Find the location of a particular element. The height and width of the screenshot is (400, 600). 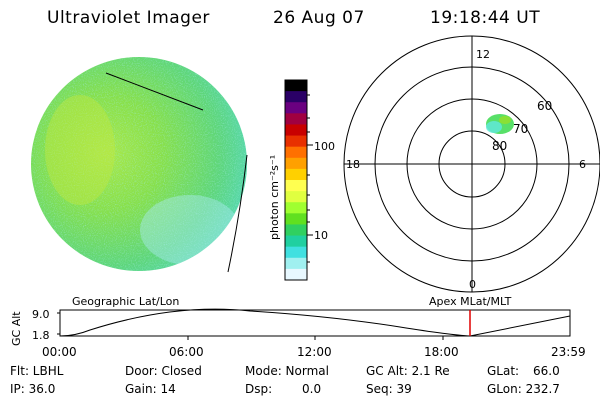

gc-alt-value: GC Alt: 2.1 Re is located at coordinates (408, 371).